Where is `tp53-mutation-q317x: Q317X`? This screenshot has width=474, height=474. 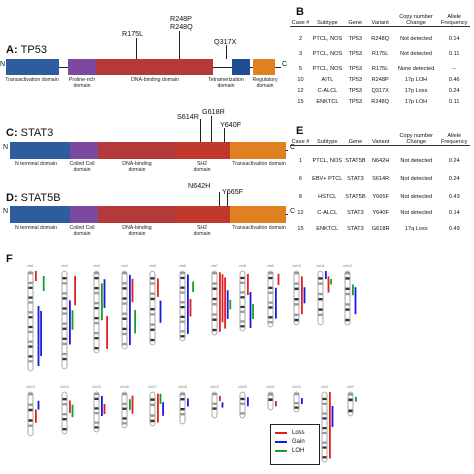
tp53-mutation-q317x: Q317X is located at coordinates (225, 41).